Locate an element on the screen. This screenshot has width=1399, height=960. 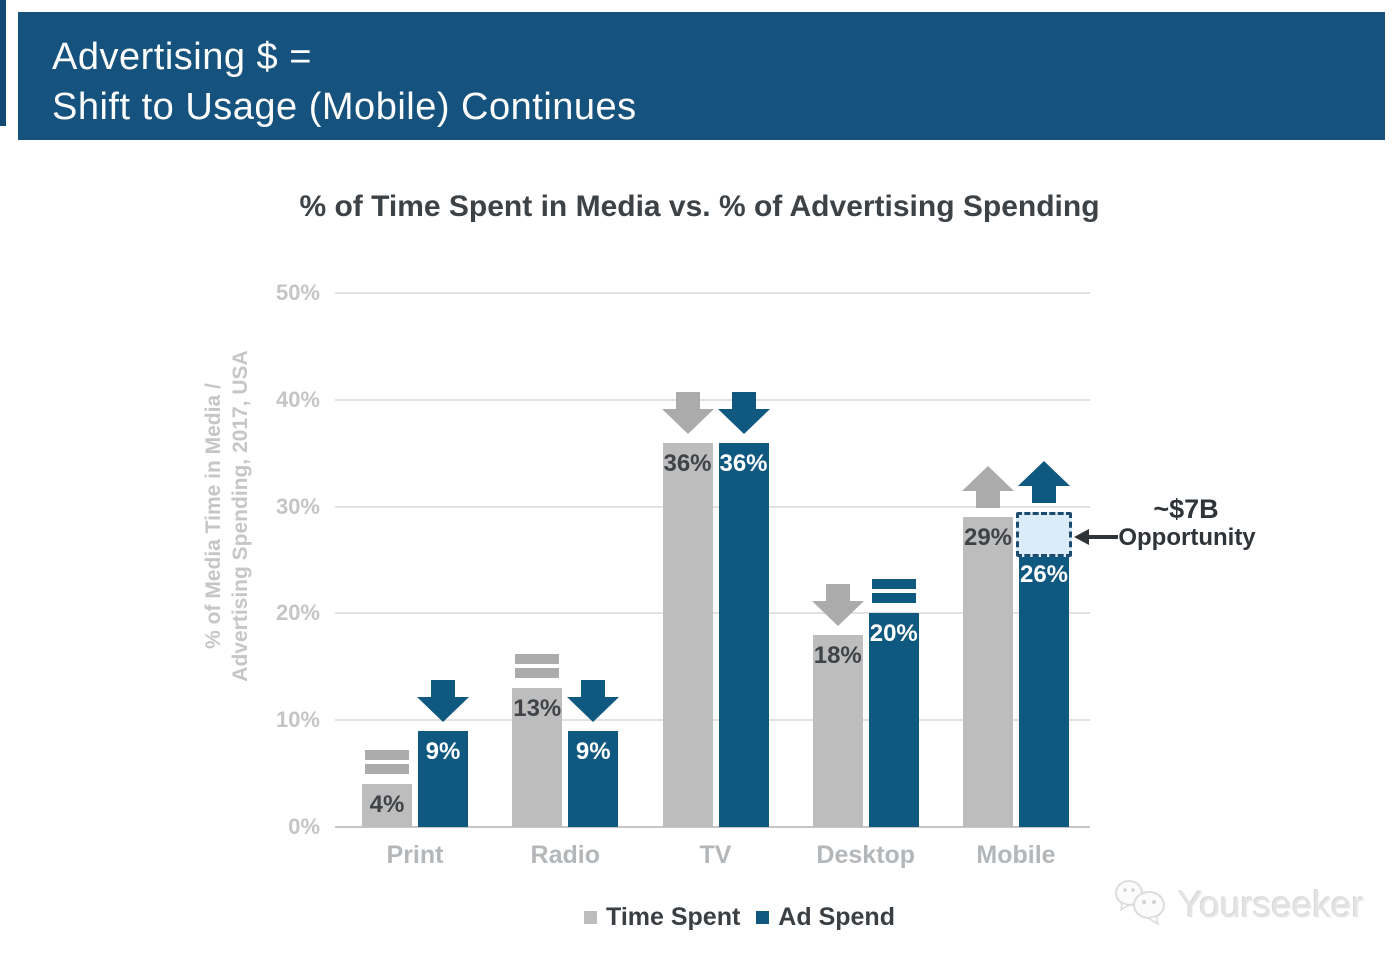
time-spent-swatch-icon is located at coordinates (590, 917).